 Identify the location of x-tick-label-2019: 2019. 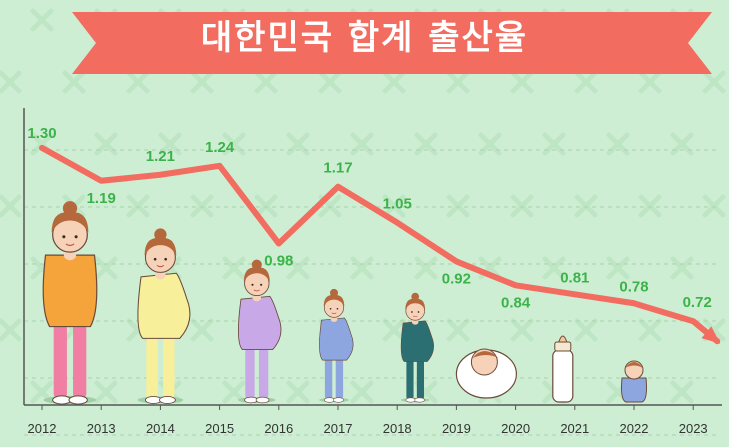
(456, 428).